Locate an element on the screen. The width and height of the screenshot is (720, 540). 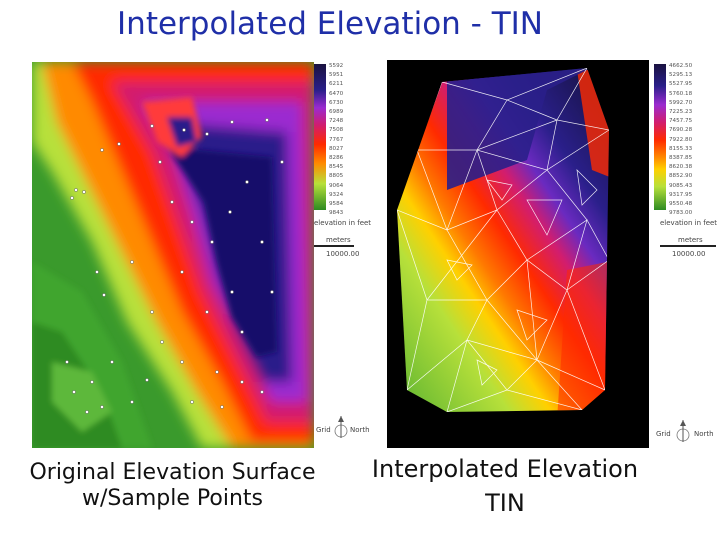
right-caption-line2: TIN is located at coordinates (505, 503).